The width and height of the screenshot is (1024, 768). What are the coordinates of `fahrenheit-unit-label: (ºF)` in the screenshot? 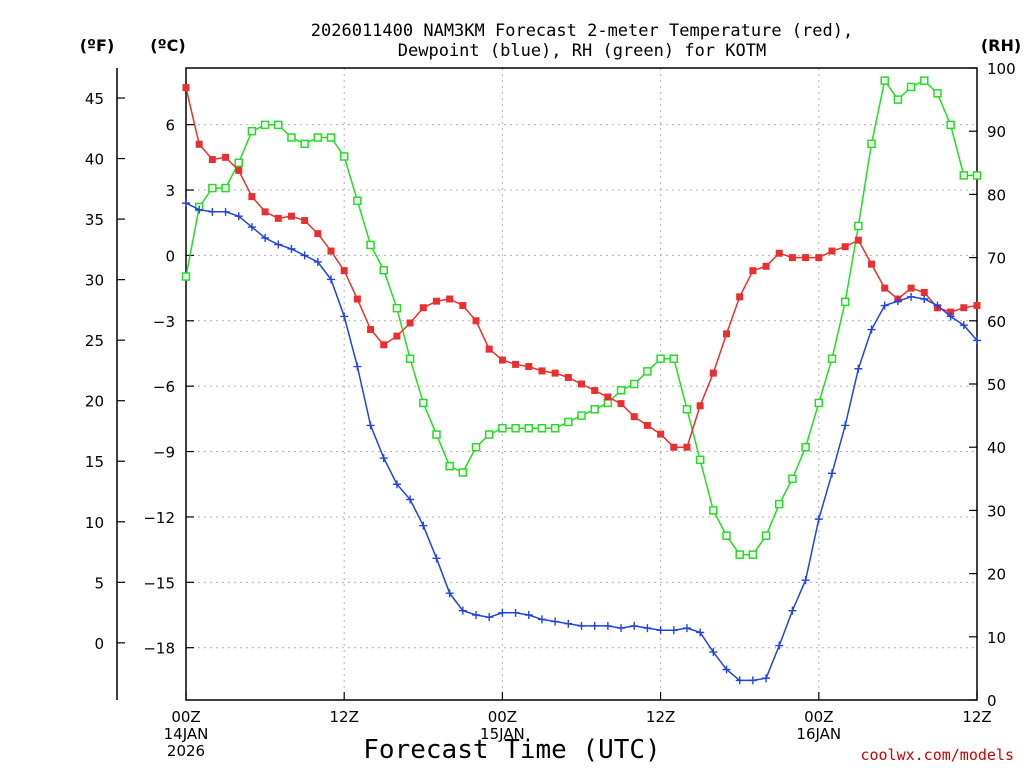 It's located at (97, 45).